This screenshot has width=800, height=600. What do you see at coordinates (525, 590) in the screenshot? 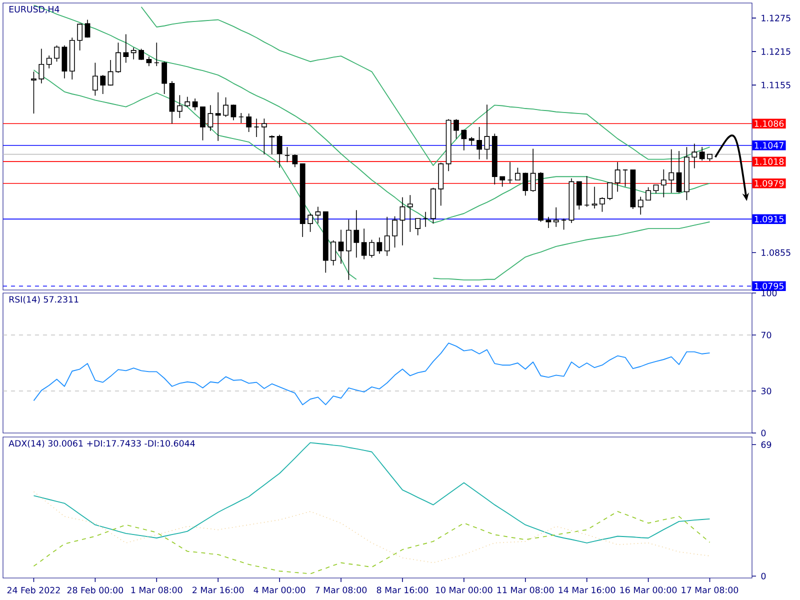
I see `x-tick-label: 11 Mar 08:00` at bounding box center [525, 590].